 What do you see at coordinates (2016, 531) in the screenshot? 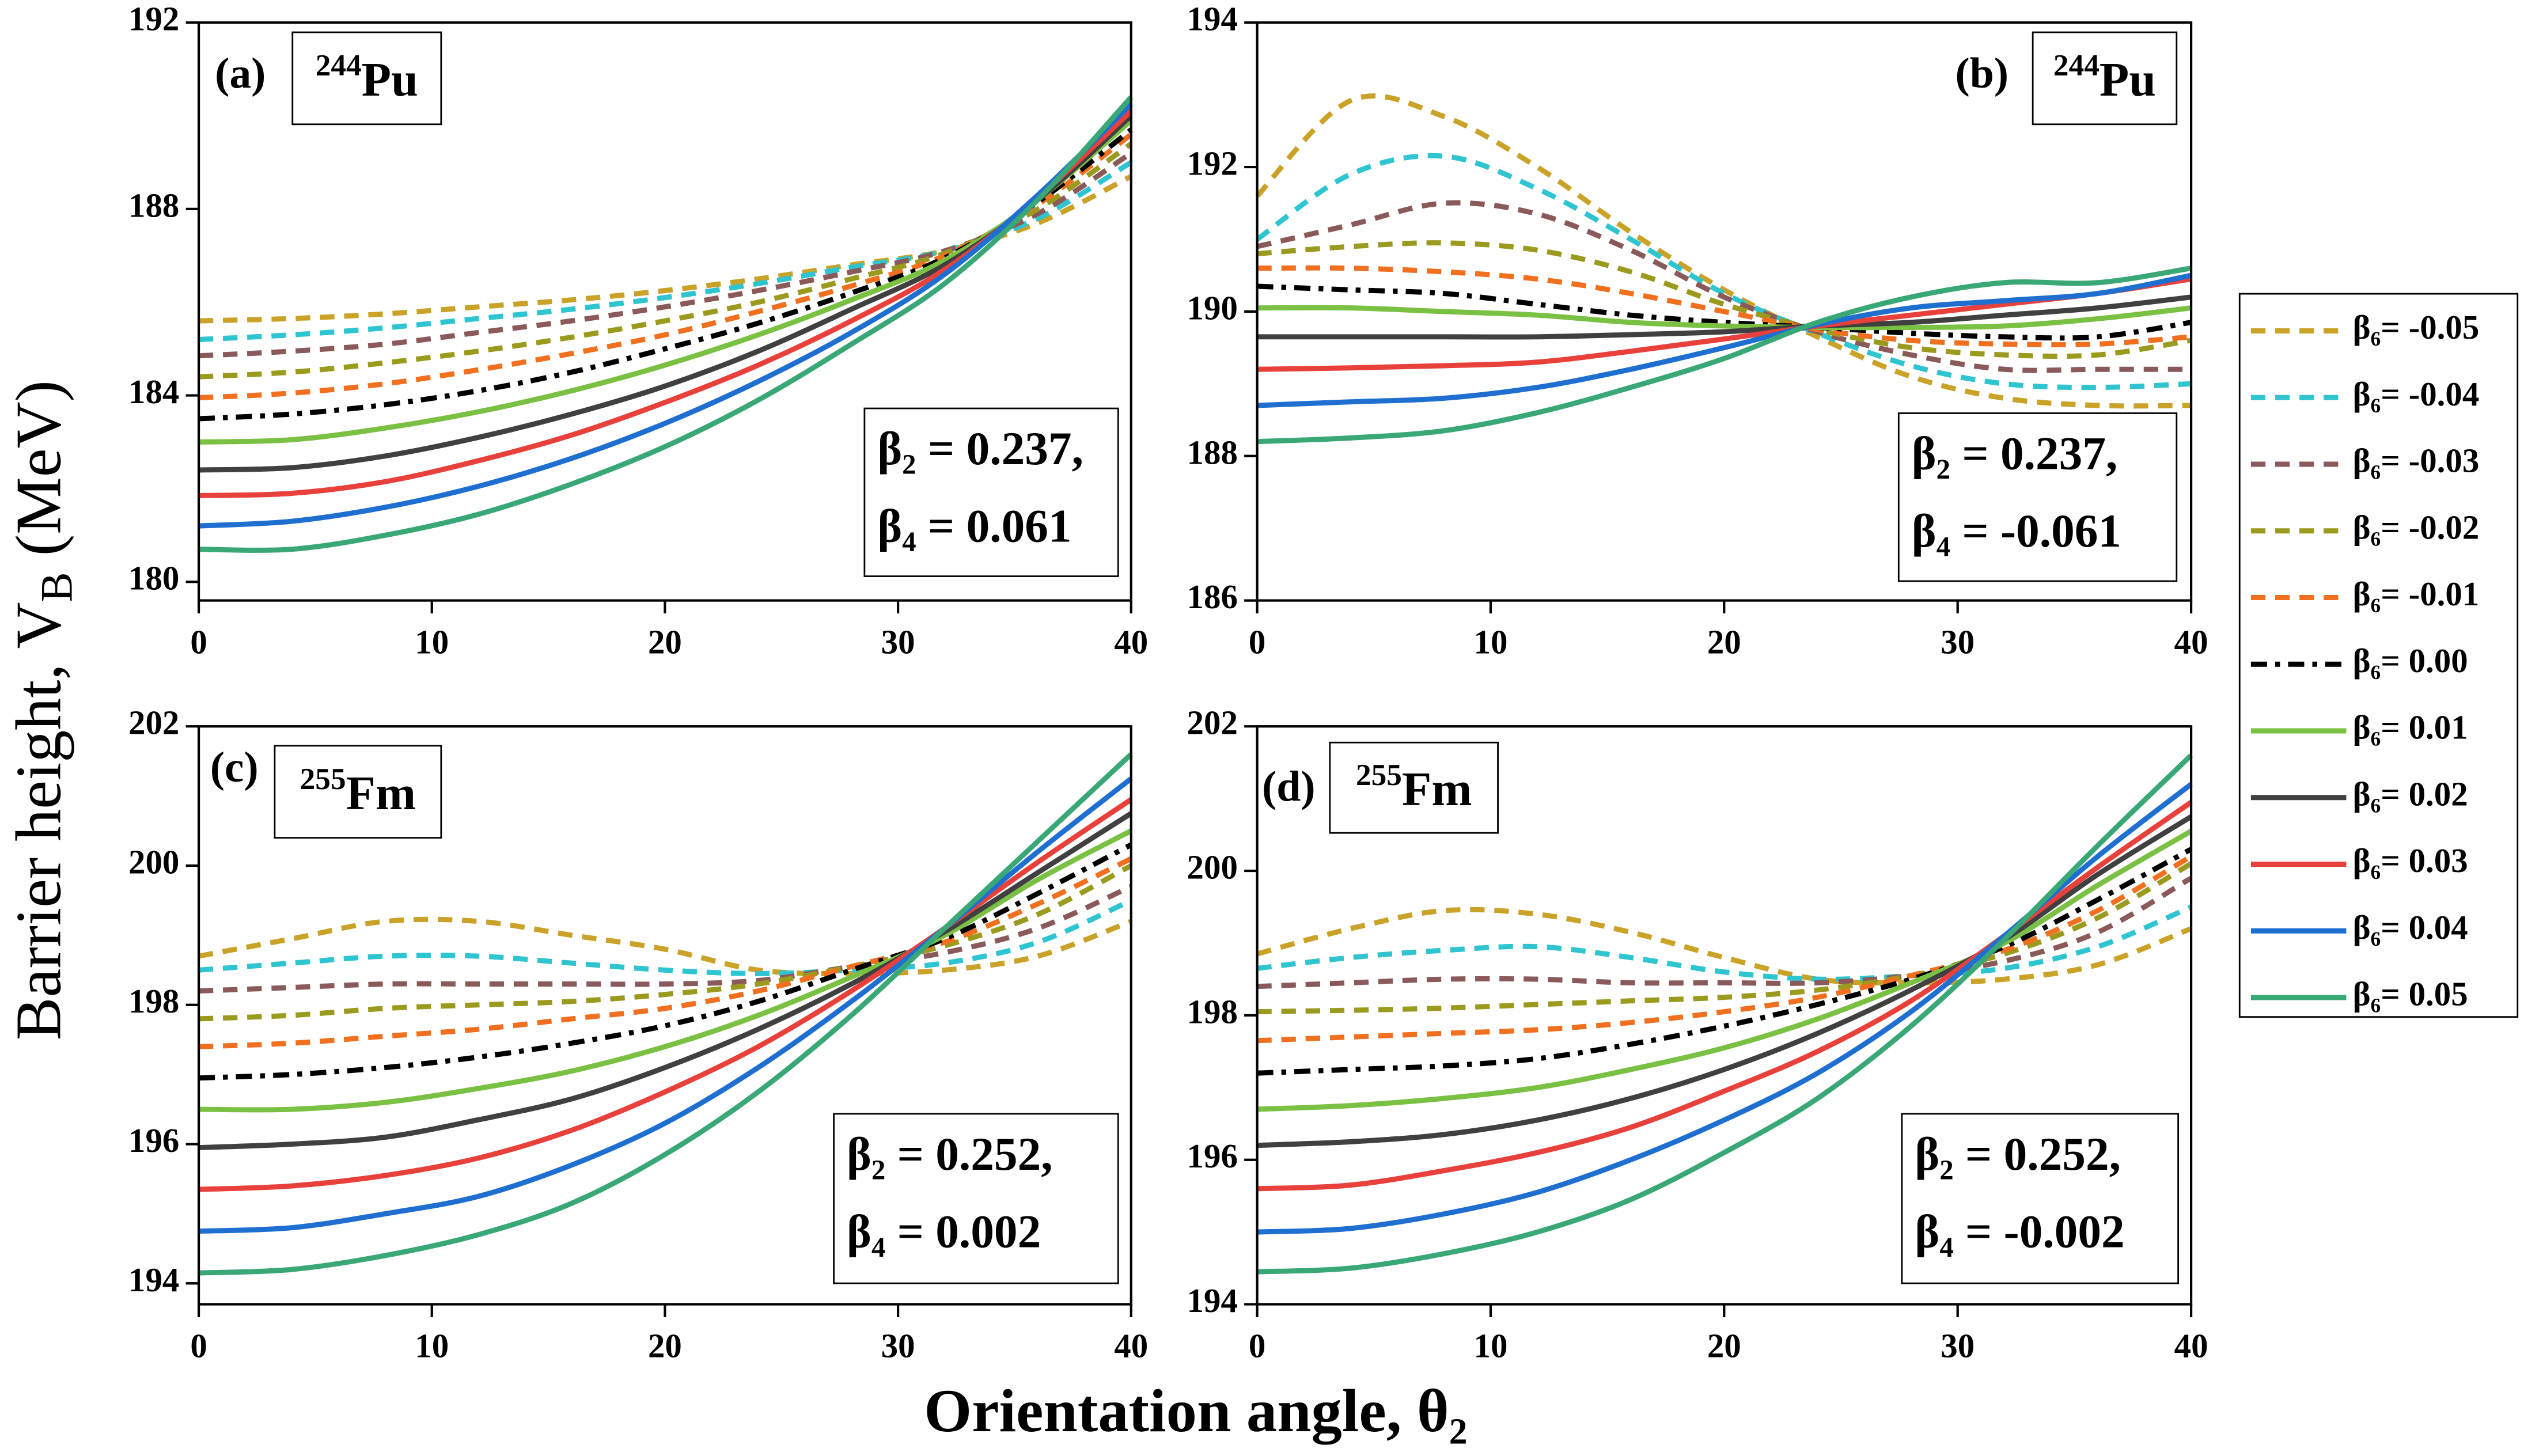
I see `annotation: β₄ = -0.061` at bounding box center [2016, 531].